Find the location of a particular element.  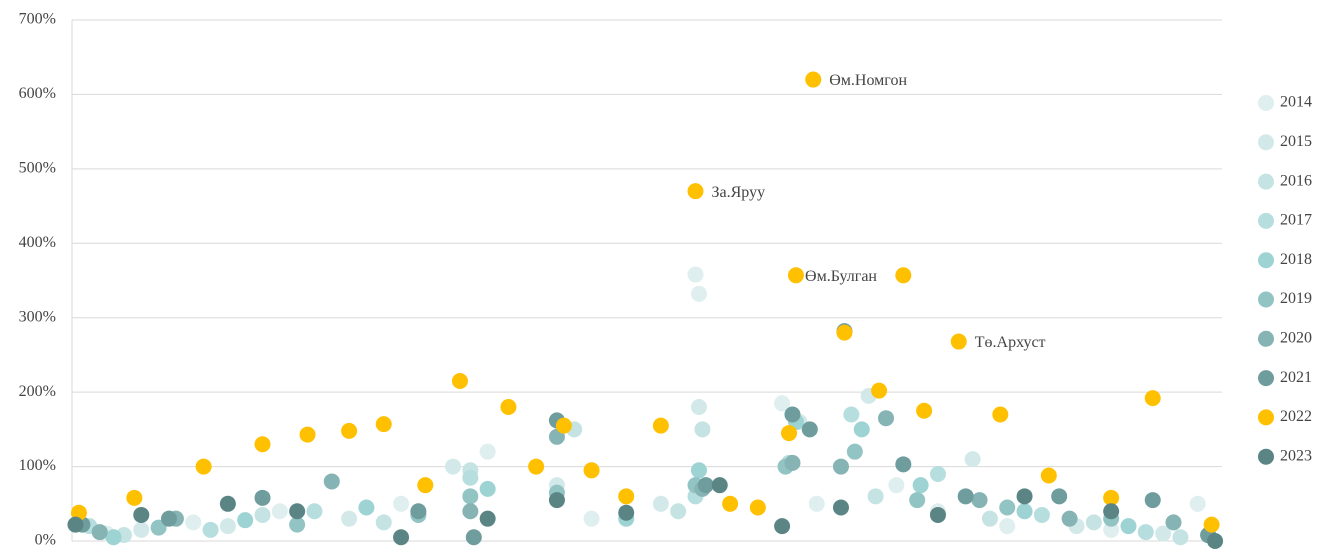

annotation: Өм.Булган is located at coordinates (841, 276).